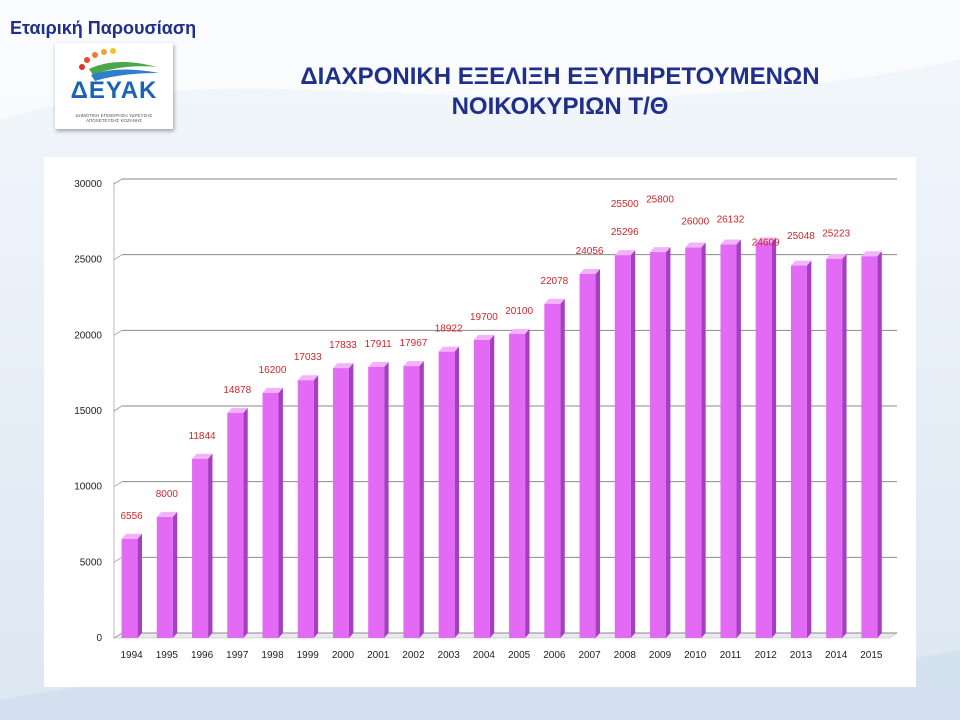 The width and height of the screenshot is (960, 720). What do you see at coordinates (273, 370) in the screenshot?
I see `data-label: 16200` at bounding box center [273, 370].